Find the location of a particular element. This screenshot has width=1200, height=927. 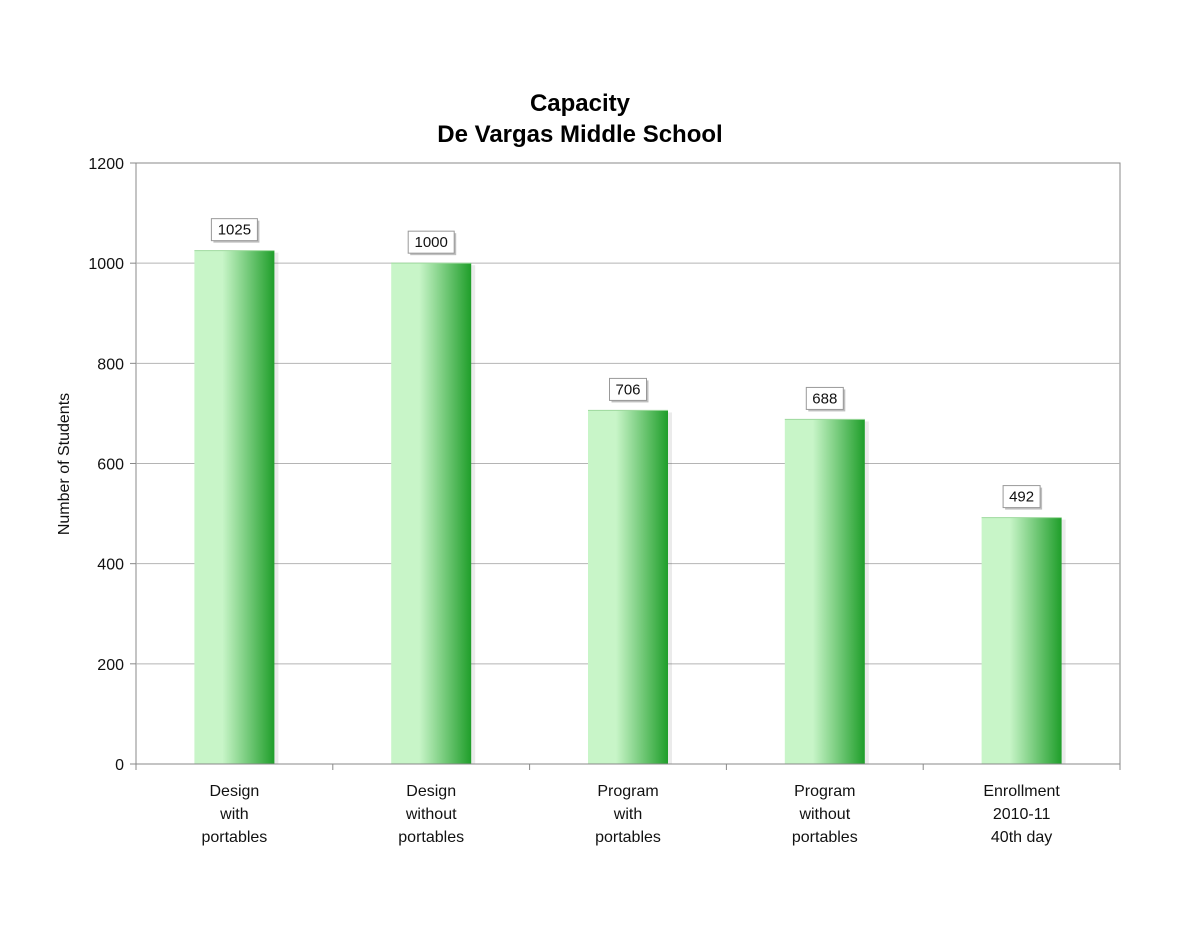

data-label: 492 is located at coordinates (1021, 497).